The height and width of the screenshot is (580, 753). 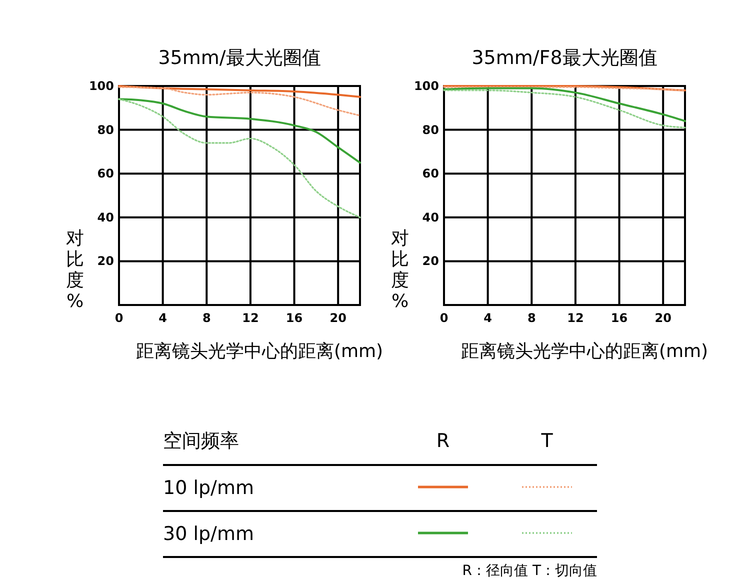 What do you see at coordinates (208, 534) in the screenshot?
I see `text: 30 lp/mm` at bounding box center [208, 534].